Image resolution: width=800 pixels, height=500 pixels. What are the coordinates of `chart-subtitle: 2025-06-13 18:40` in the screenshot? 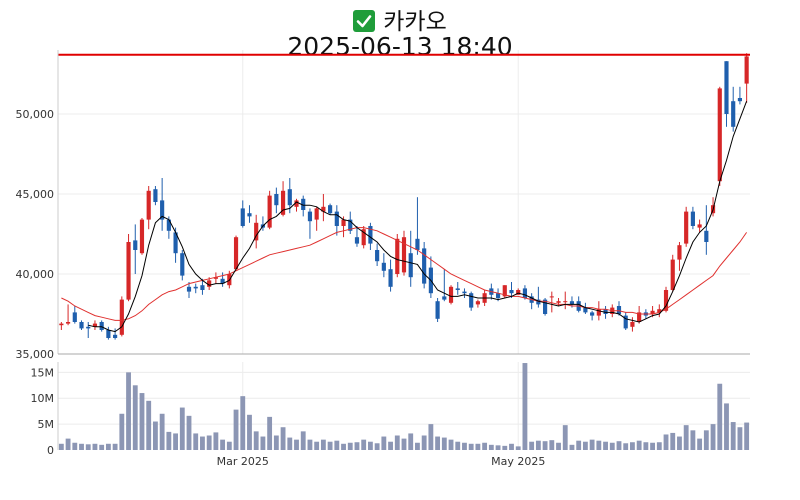 It's located at (400, 46).